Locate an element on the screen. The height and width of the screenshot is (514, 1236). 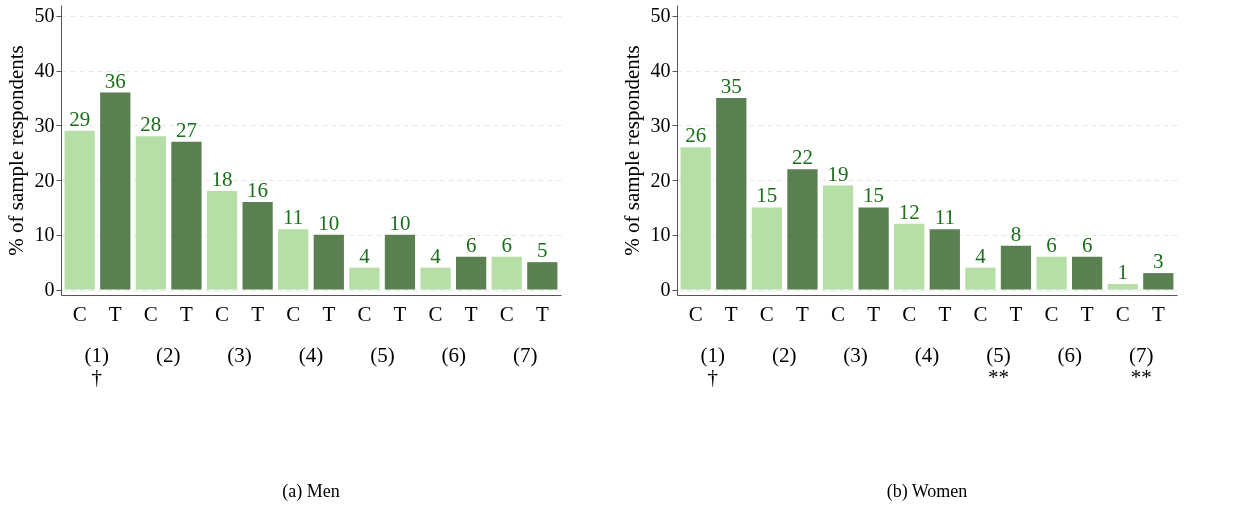
data-label: 1 is located at coordinates (1122, 272).